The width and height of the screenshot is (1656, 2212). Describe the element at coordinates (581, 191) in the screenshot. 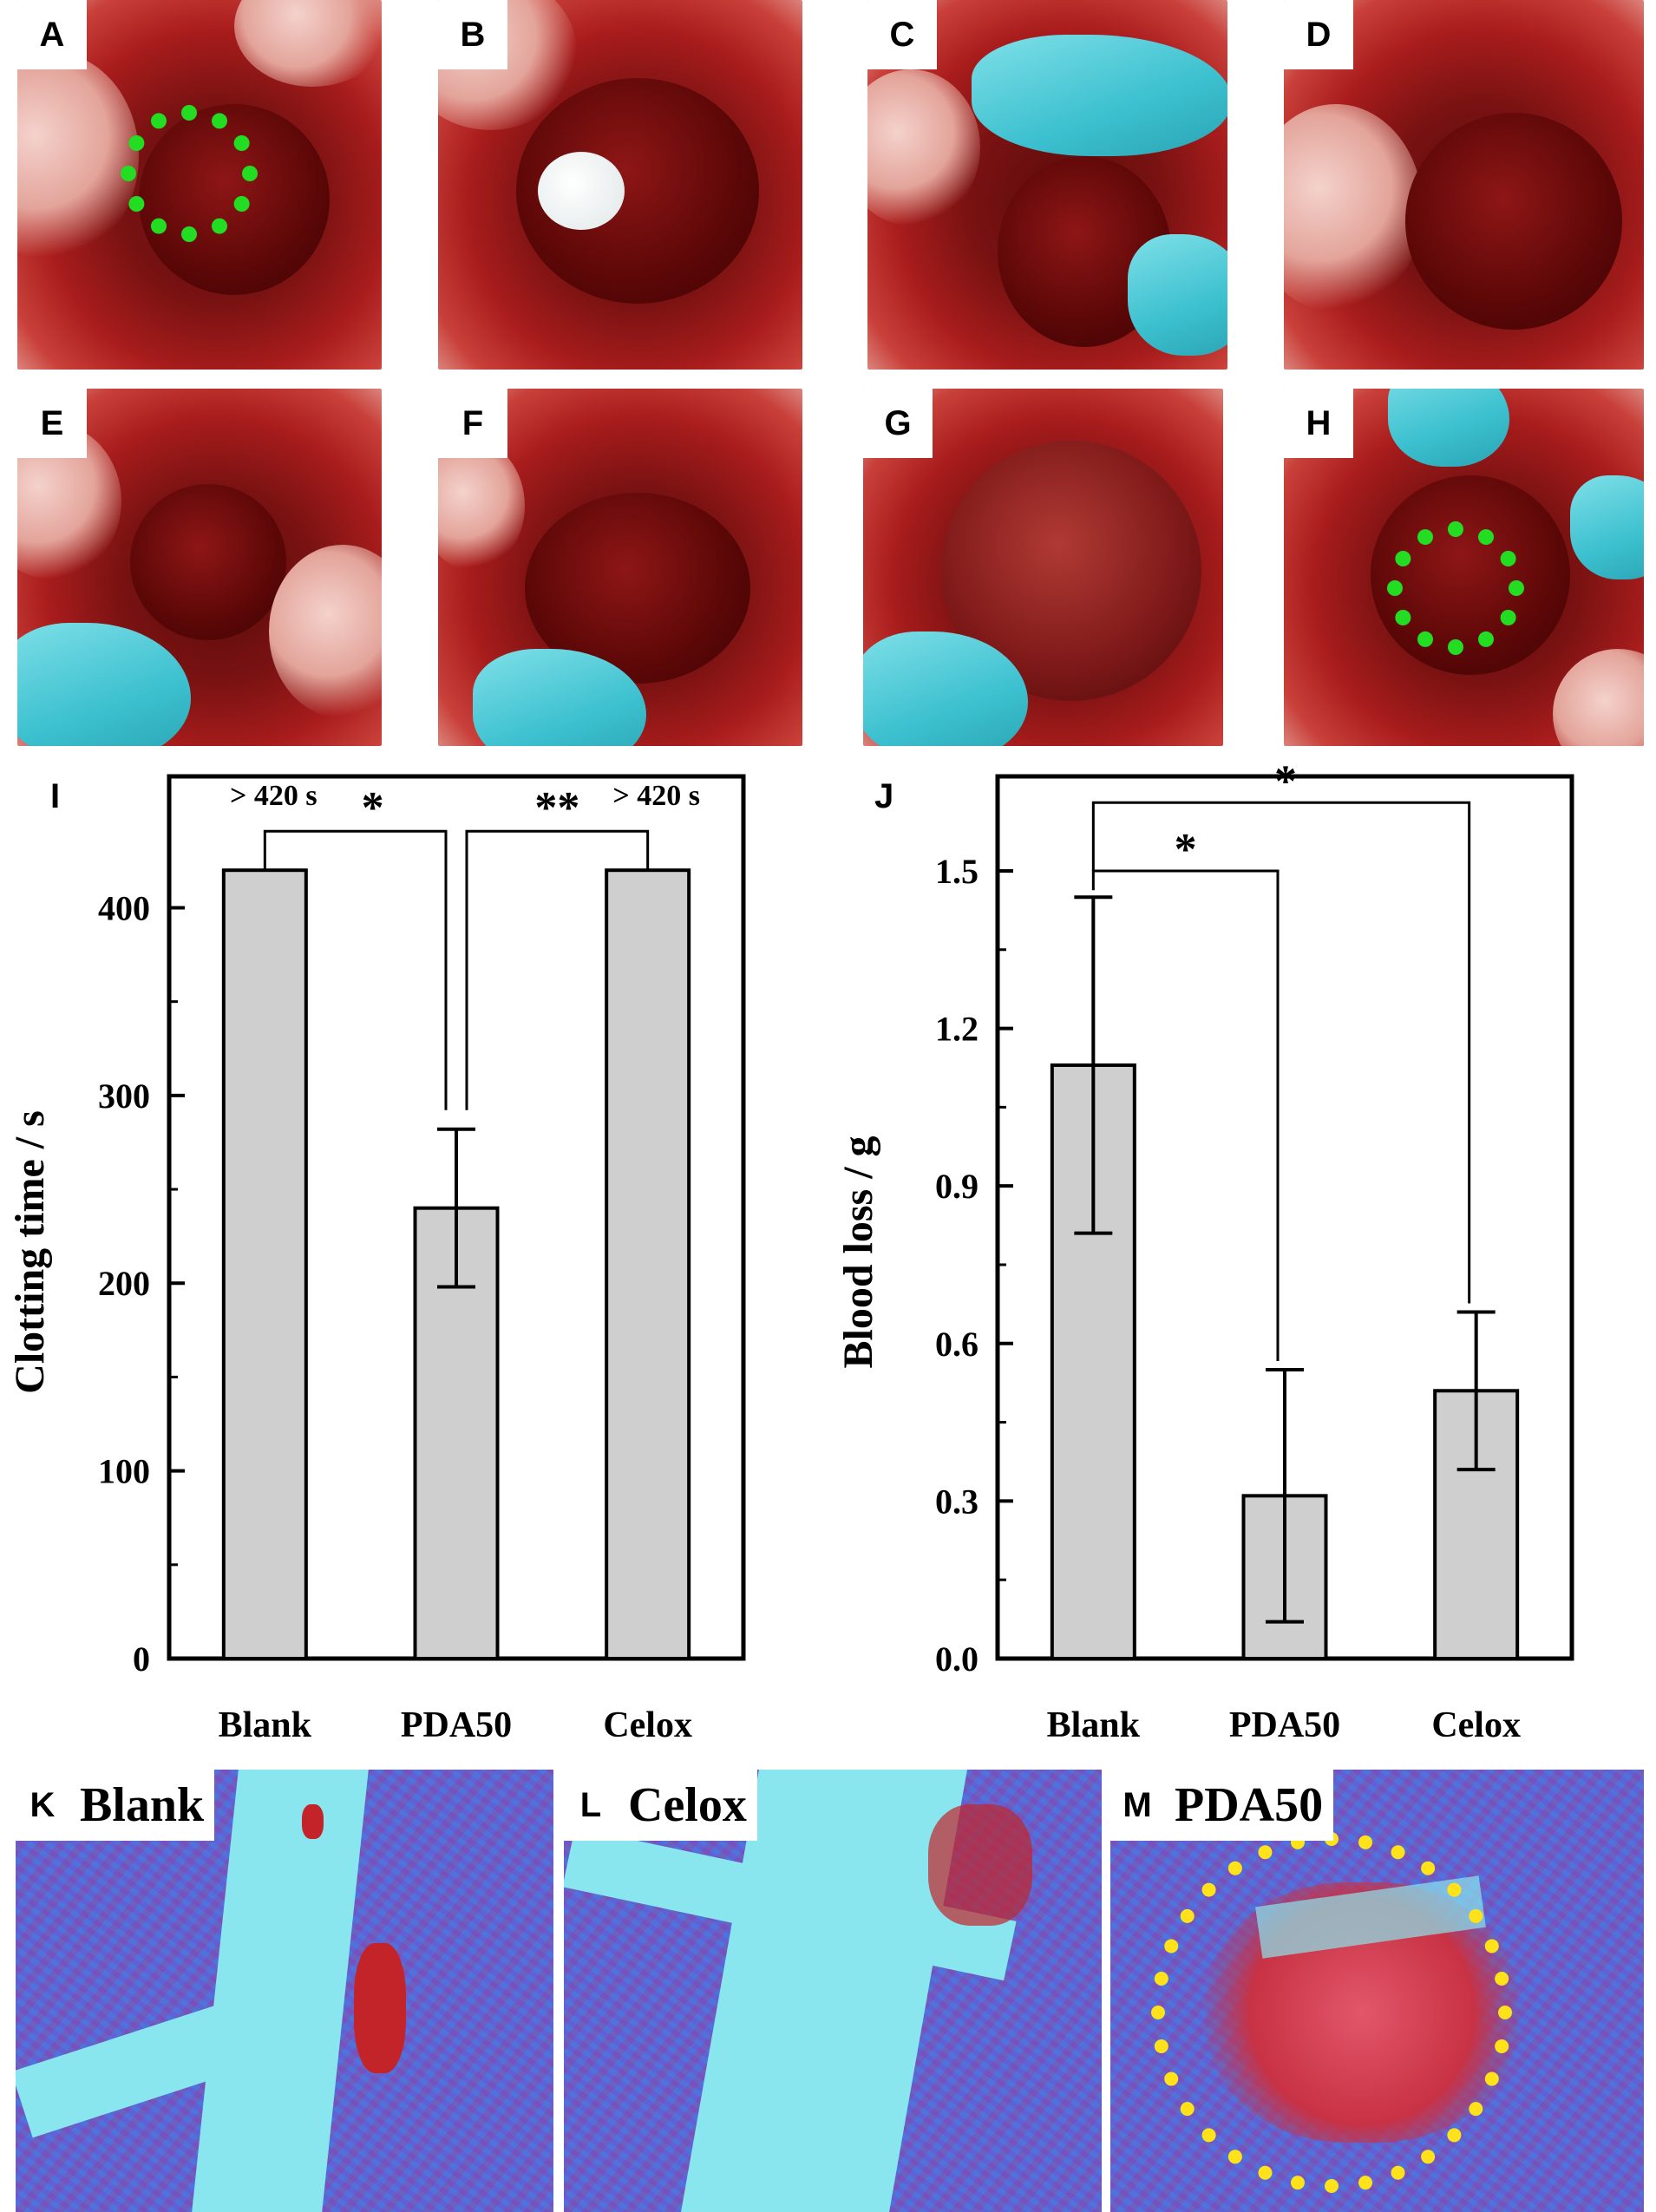

I see `hemostatic-sponge` at that location.